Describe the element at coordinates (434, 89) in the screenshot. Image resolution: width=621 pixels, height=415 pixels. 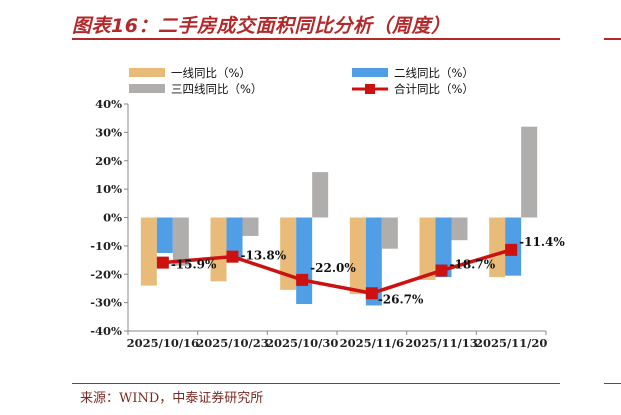
I see `legend-label-series-4: 合计同比（%）` at that location.